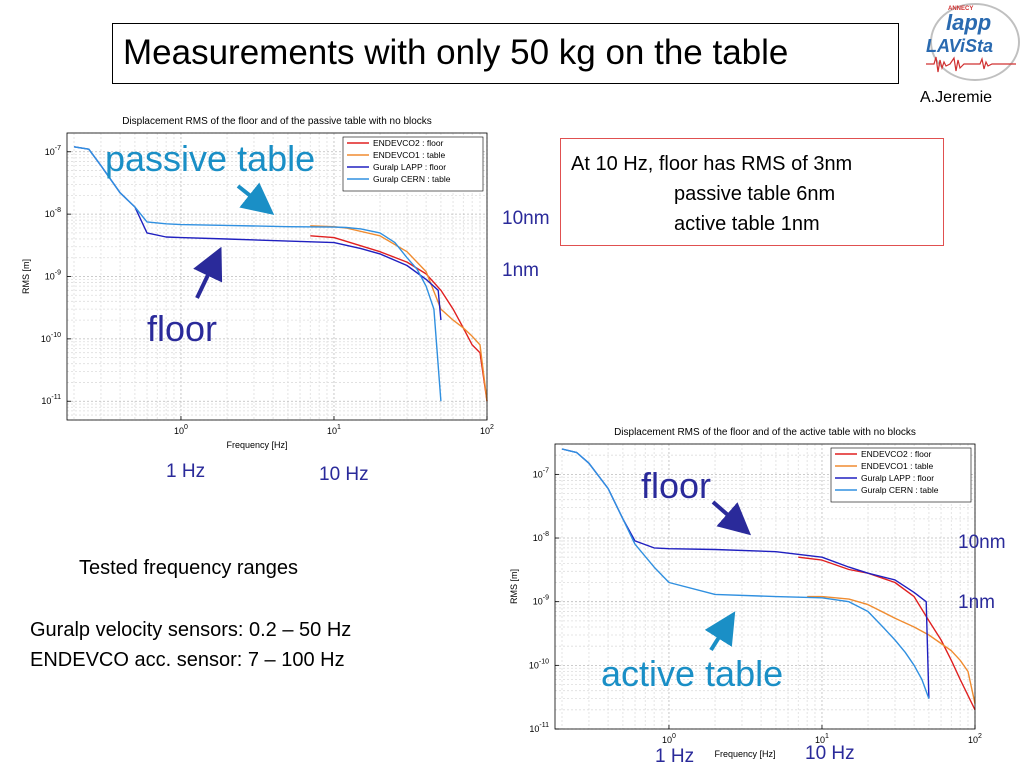  Describe the element at coordinates (210, 158) in the screenshot. I see `passive-table-label: passive table` at that location.